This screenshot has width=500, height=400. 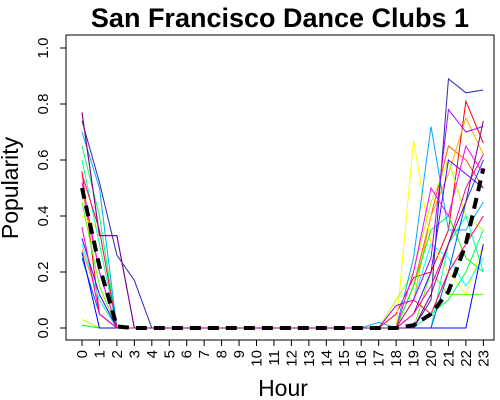 I want to click on x-tick-label: 11, so click(x=274, y=358).